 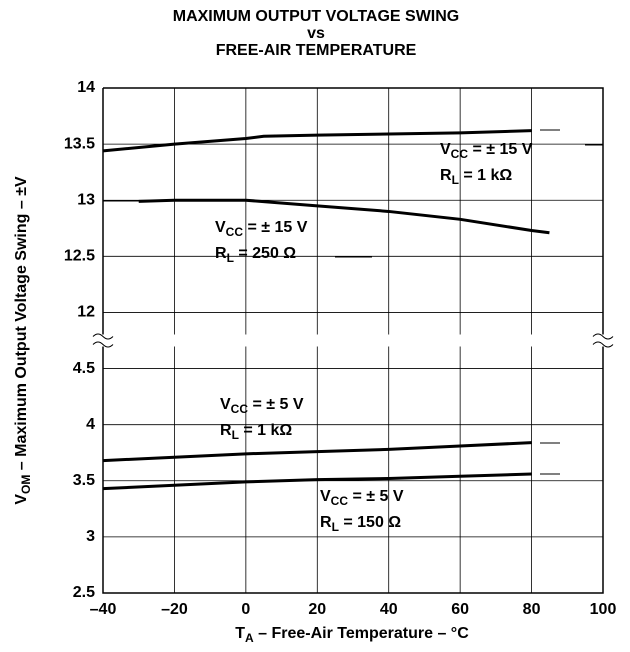 I want to click on y-tick-label: 4, so click(x=90, y=424).